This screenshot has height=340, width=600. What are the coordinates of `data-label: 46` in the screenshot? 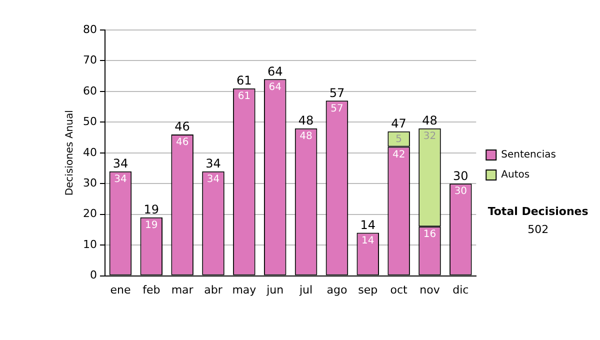 It's located at (182, 142).